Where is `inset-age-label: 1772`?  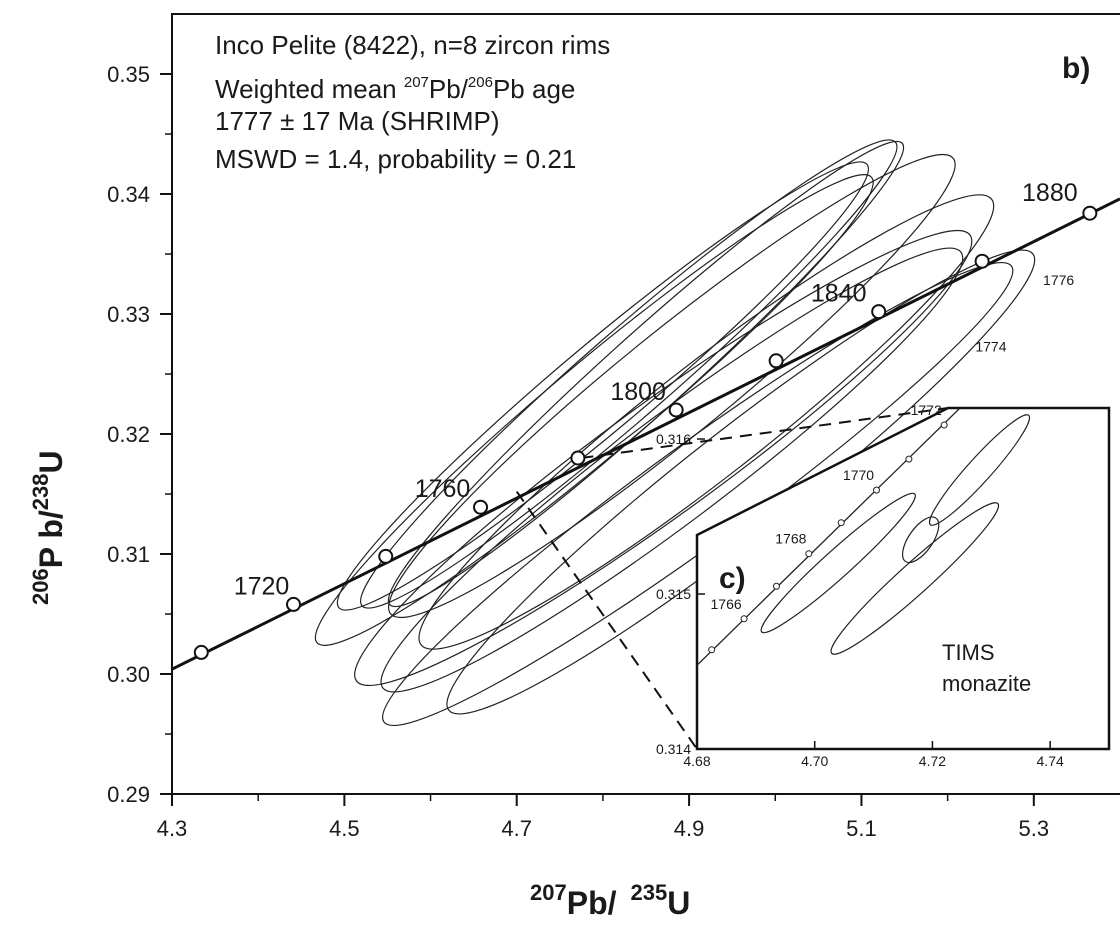
inset-age-label: 1772 is located at coordinates (926, 410).